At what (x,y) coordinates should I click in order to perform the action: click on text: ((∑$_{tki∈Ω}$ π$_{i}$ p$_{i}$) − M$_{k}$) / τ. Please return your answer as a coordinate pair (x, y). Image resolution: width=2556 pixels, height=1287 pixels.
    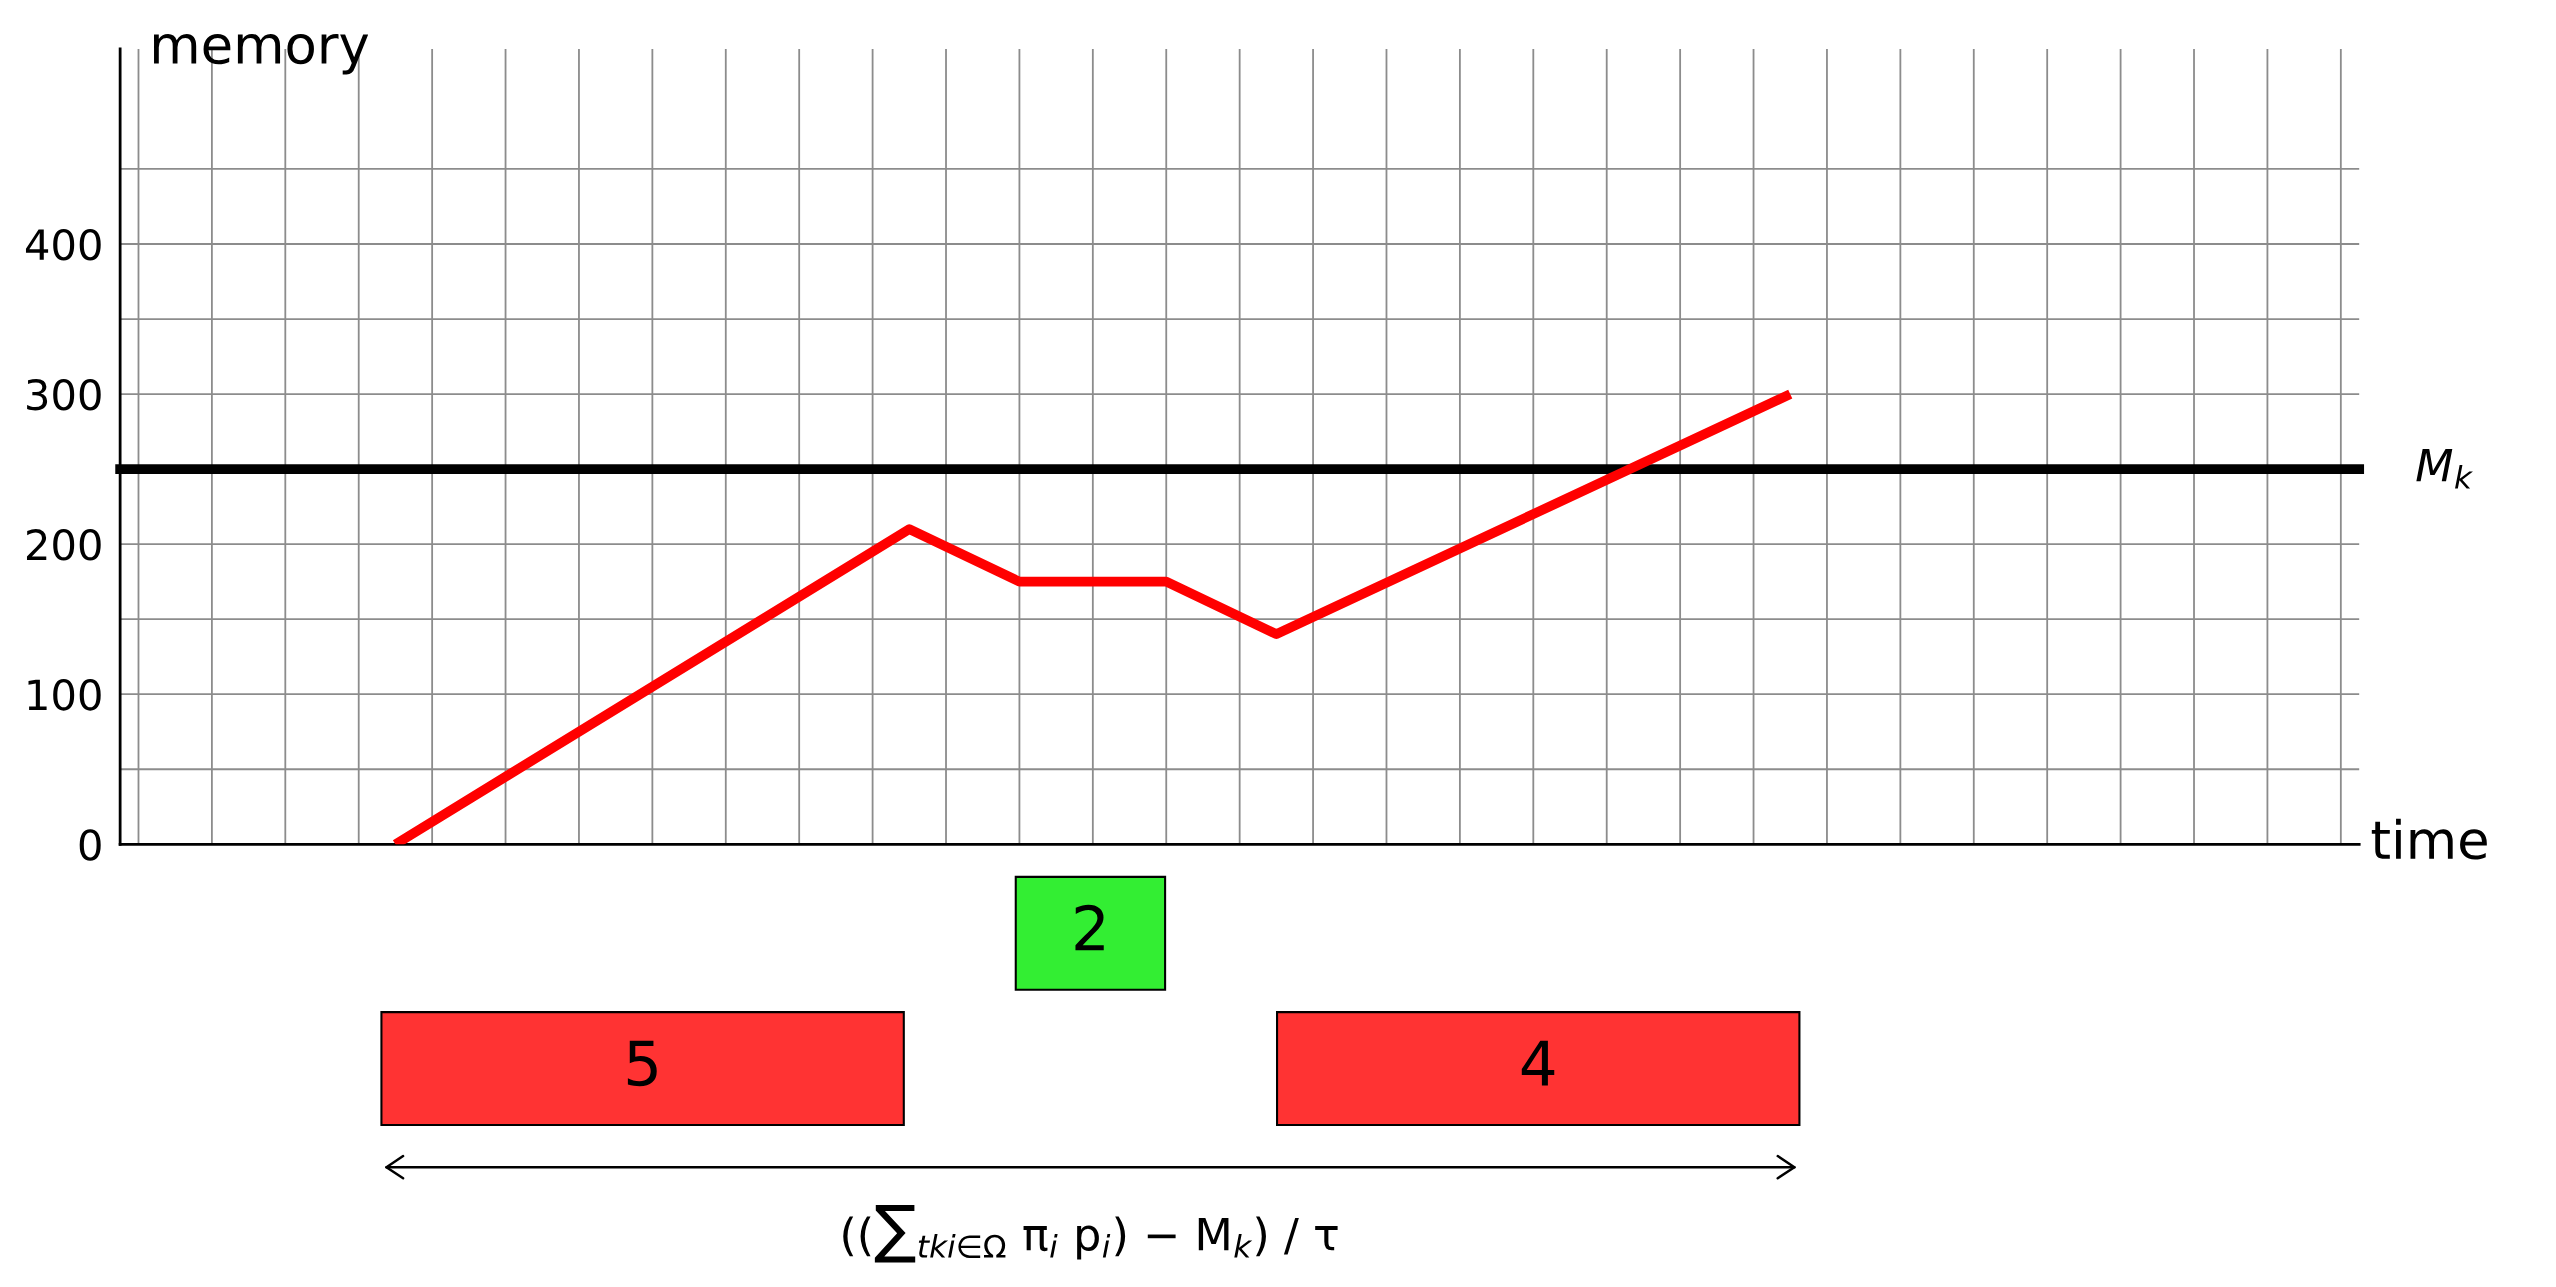
    Looking at the image, I should click on (1090, 1234).